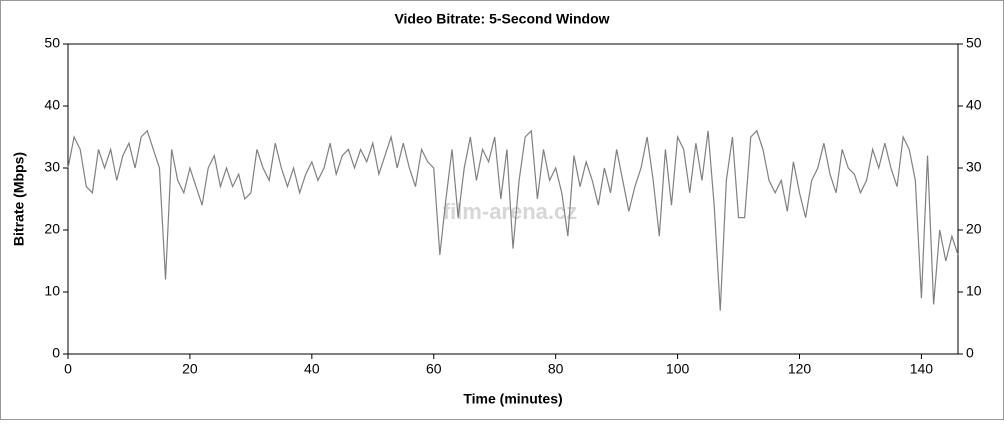  Describe the element at coordinates (556, 369) in the screenshot. I see `x-tick-label: 80` at that location.